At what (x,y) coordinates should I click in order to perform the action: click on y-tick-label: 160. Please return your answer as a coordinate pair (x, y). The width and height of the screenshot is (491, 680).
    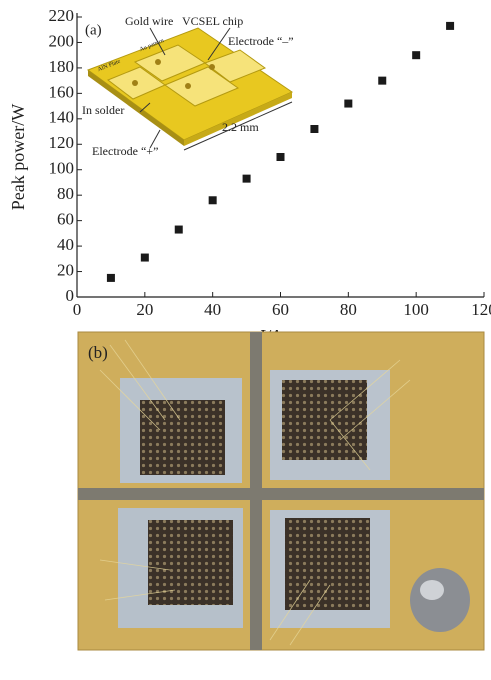
    Looking at the image, I should click on (62, 91).